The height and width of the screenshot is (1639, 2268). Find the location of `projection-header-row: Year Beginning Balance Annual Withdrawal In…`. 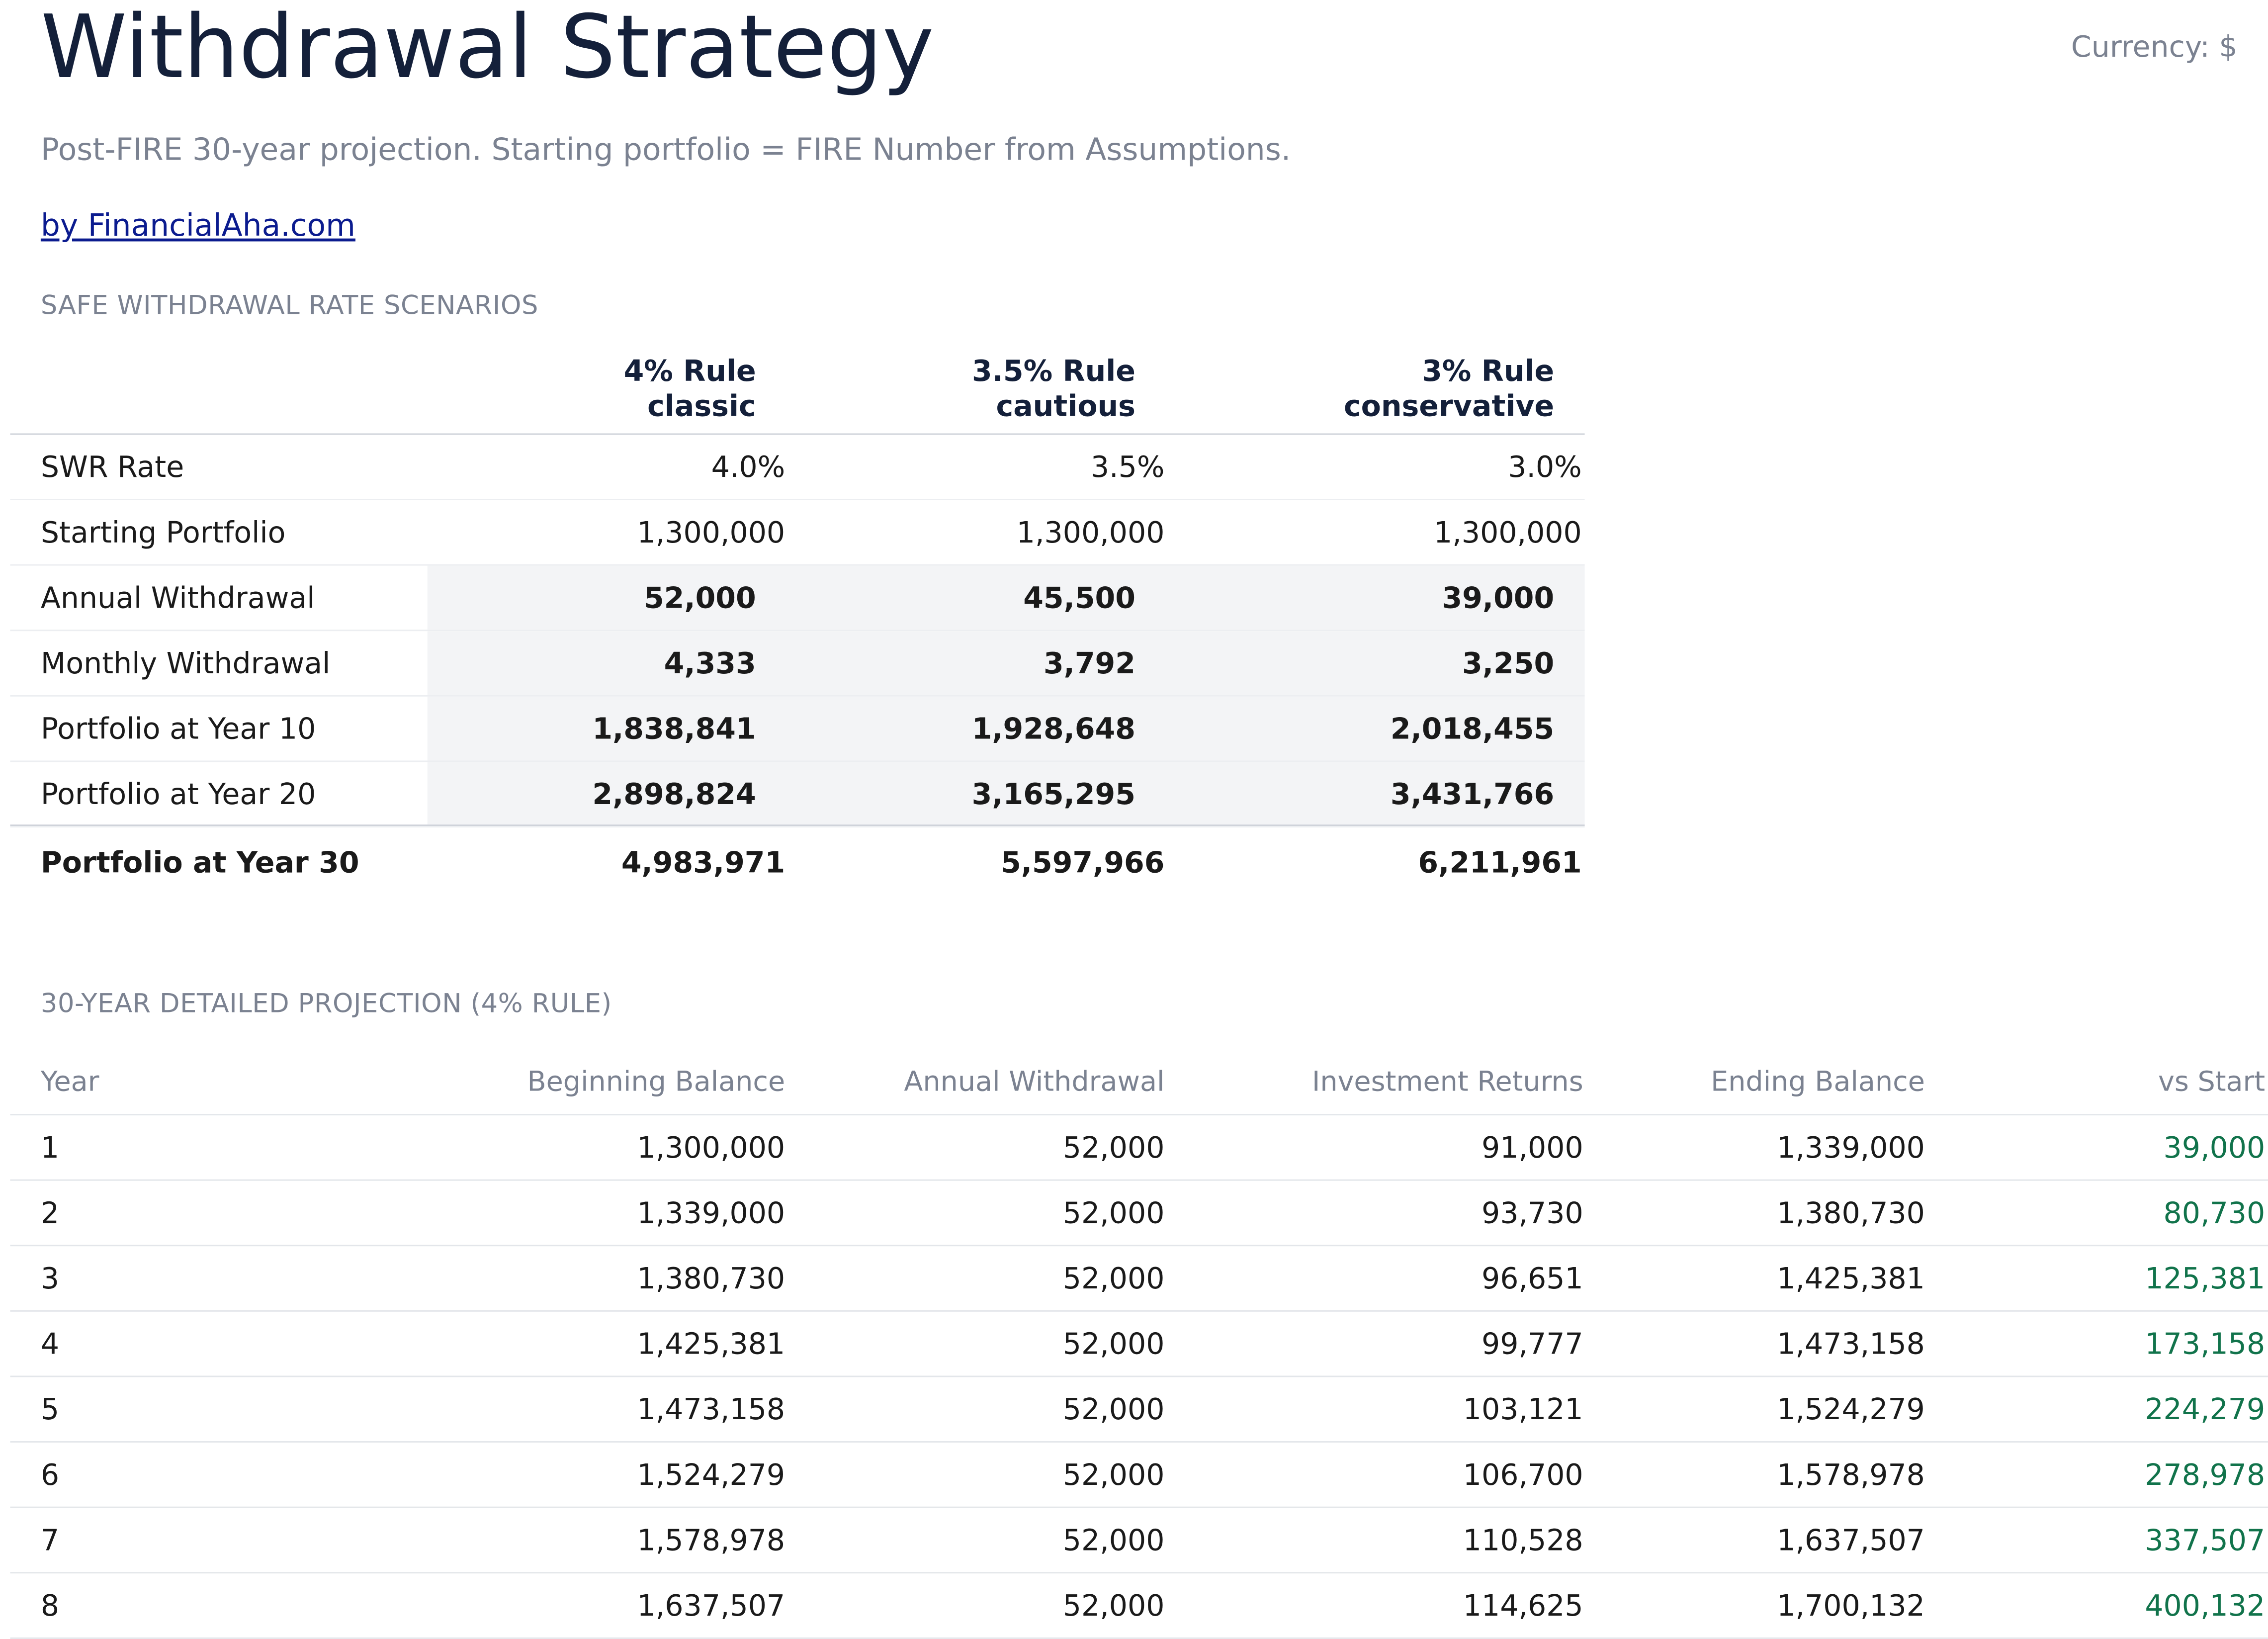

projection-header-row: Year Beginning Balance Annual Withdrawal In… is located at coordinates (1139, 1083).